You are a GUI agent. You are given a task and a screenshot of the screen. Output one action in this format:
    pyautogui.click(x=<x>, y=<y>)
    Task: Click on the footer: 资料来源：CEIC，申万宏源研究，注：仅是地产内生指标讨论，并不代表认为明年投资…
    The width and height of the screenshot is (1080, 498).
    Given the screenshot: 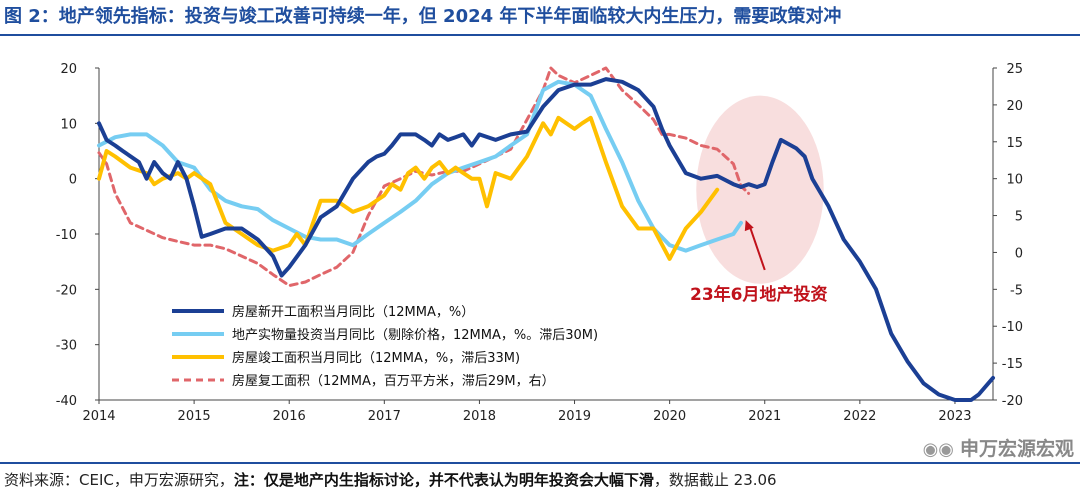 What is the action you would take?
    pyautogui.click(x=540, y=480)
    